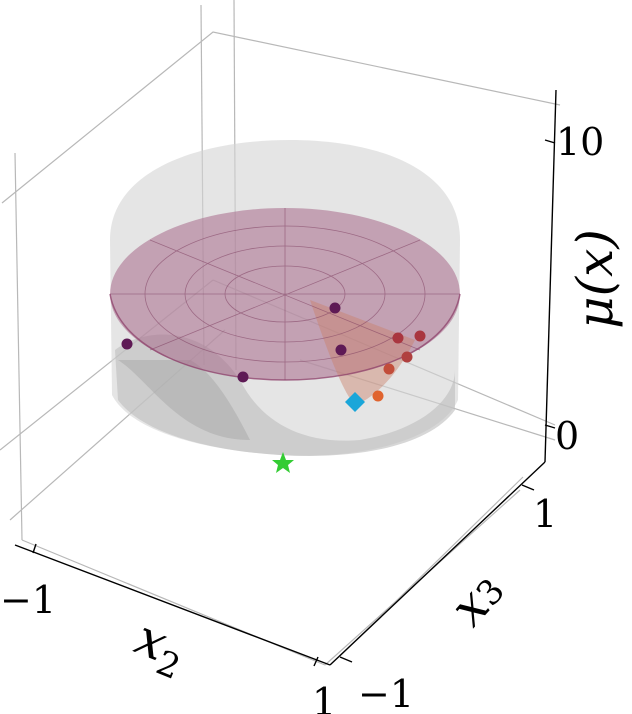  What do you see at coordinates (283, 462) in the screenshot?
I see `true-optimum-star` at bounding box center [283, 462].